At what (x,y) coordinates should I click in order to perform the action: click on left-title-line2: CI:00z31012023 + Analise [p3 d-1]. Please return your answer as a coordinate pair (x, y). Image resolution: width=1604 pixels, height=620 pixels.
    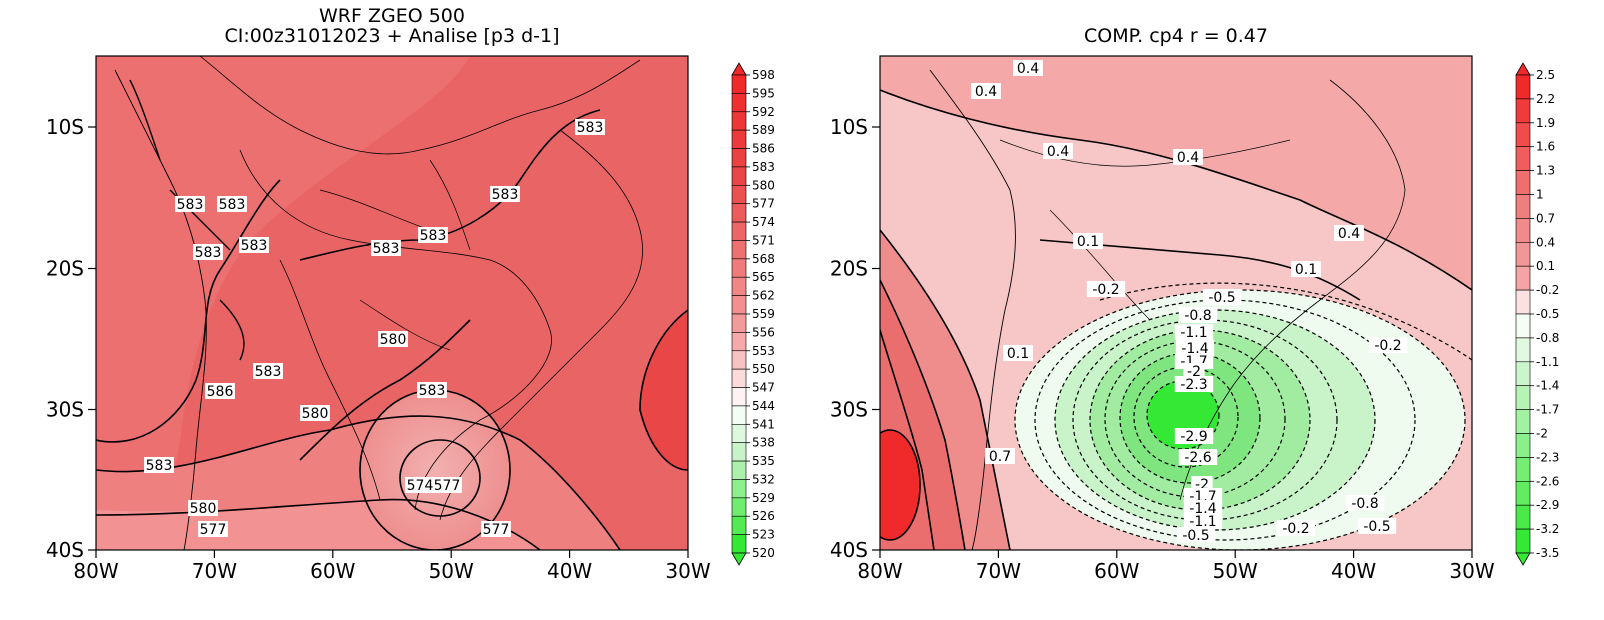
    Looking at the image, I should click on (391, 36).